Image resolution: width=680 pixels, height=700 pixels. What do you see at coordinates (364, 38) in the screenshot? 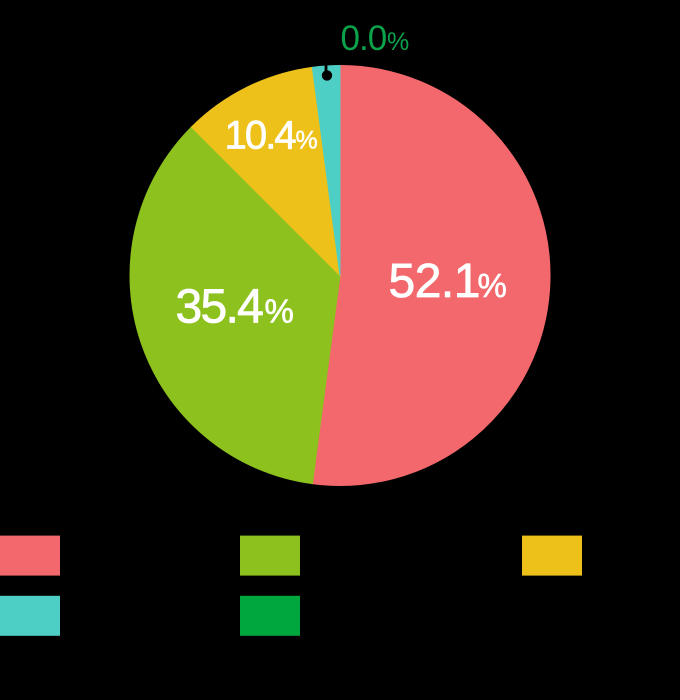
I see `svg-text: 0.0` at bounding box center [364, 38].